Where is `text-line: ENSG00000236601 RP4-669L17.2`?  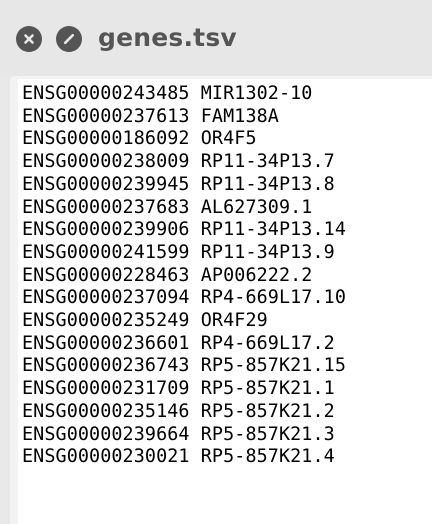
text-line: ENSG00000236601 RP4-669L17.2 is located at coordinates (178, 343).